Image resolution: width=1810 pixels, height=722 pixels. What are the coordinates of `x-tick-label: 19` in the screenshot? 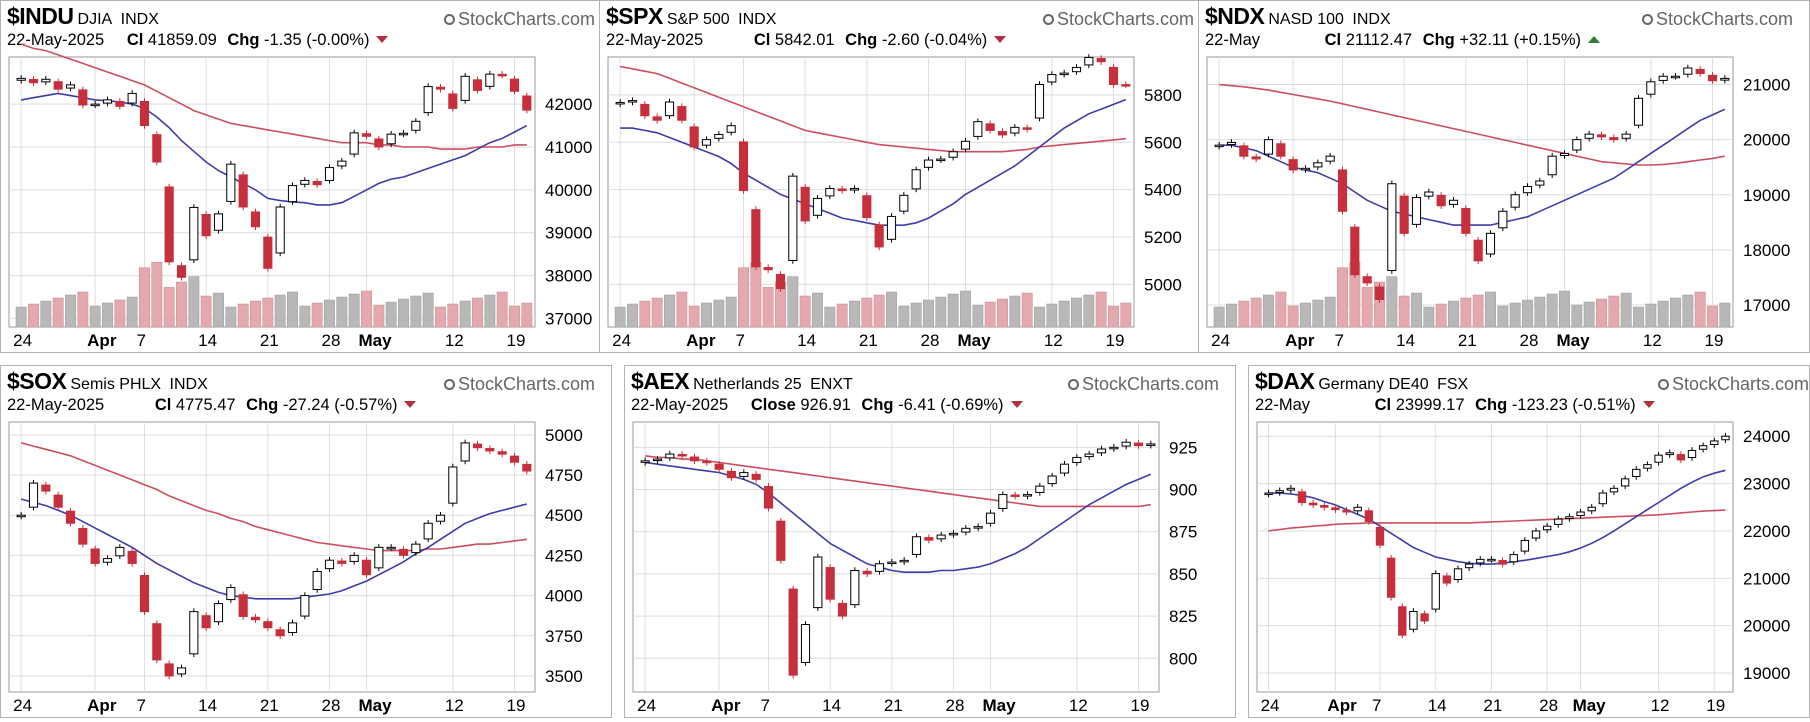 It's located at (1715, 705).